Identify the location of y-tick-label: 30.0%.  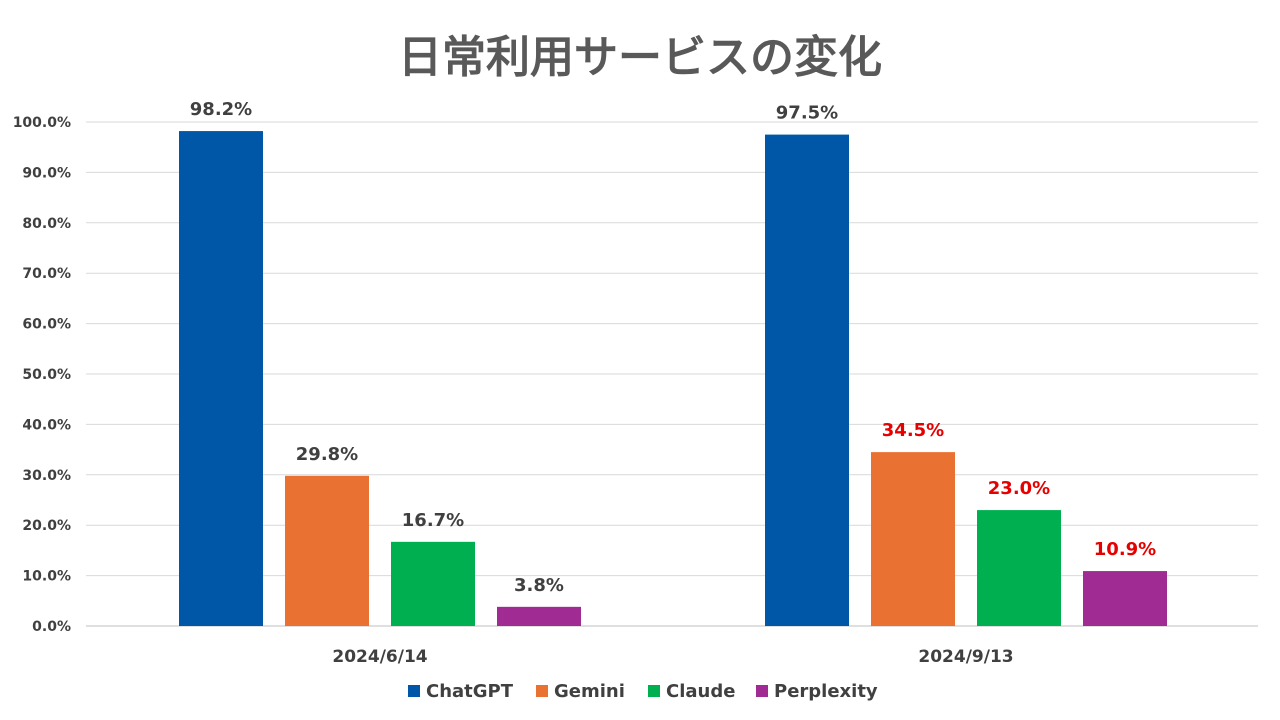
(46, 476).